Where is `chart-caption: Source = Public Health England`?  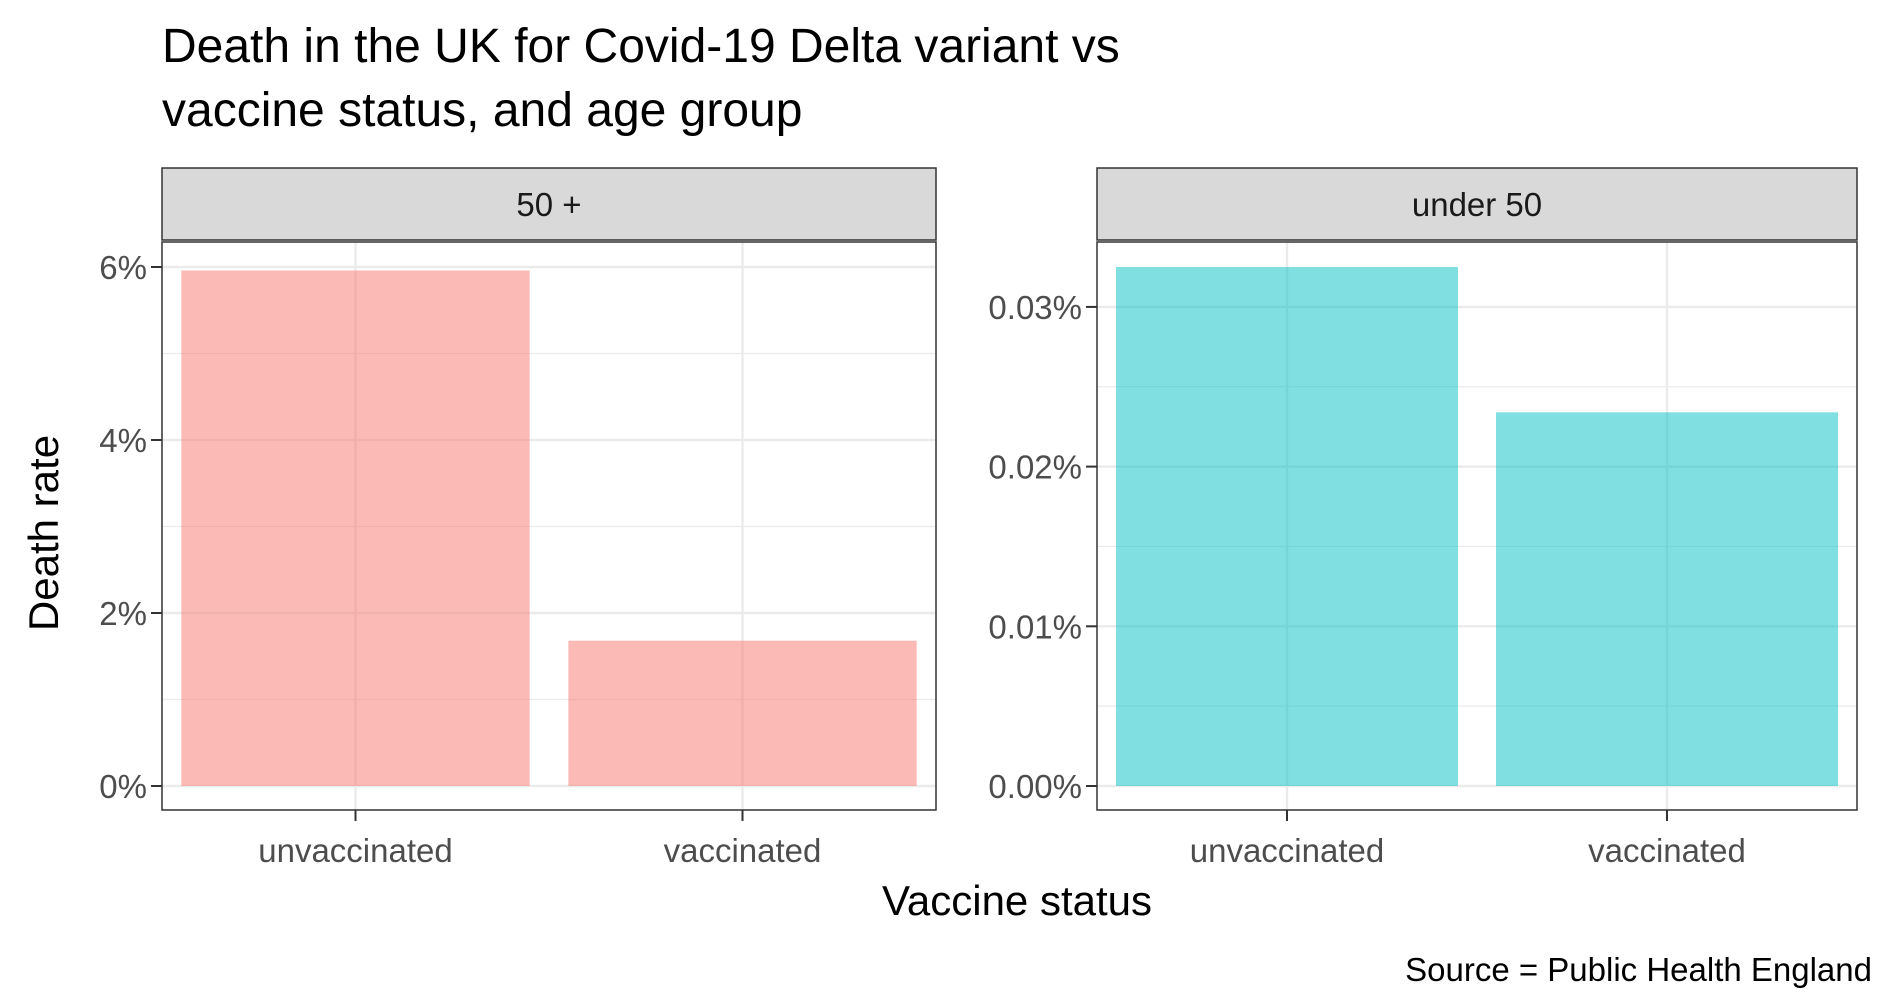 chart-caption: Source = Public Health England is located at coordinates (1638, 969).